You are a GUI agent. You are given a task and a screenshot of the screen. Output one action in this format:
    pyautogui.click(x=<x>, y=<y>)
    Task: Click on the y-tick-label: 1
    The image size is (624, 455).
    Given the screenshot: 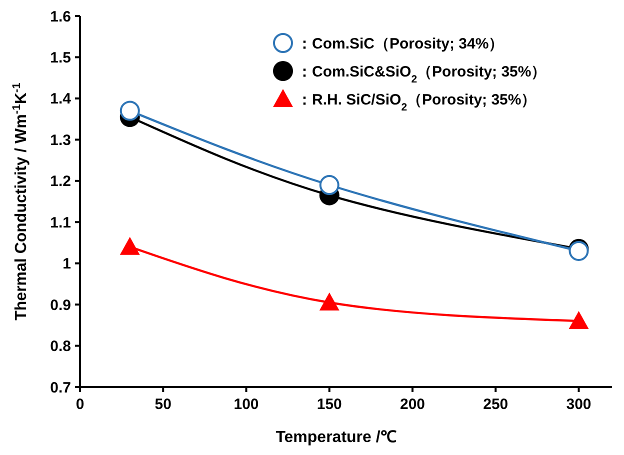 What is the action you would take?
    pyautogui.click(x=66, y=264)
    